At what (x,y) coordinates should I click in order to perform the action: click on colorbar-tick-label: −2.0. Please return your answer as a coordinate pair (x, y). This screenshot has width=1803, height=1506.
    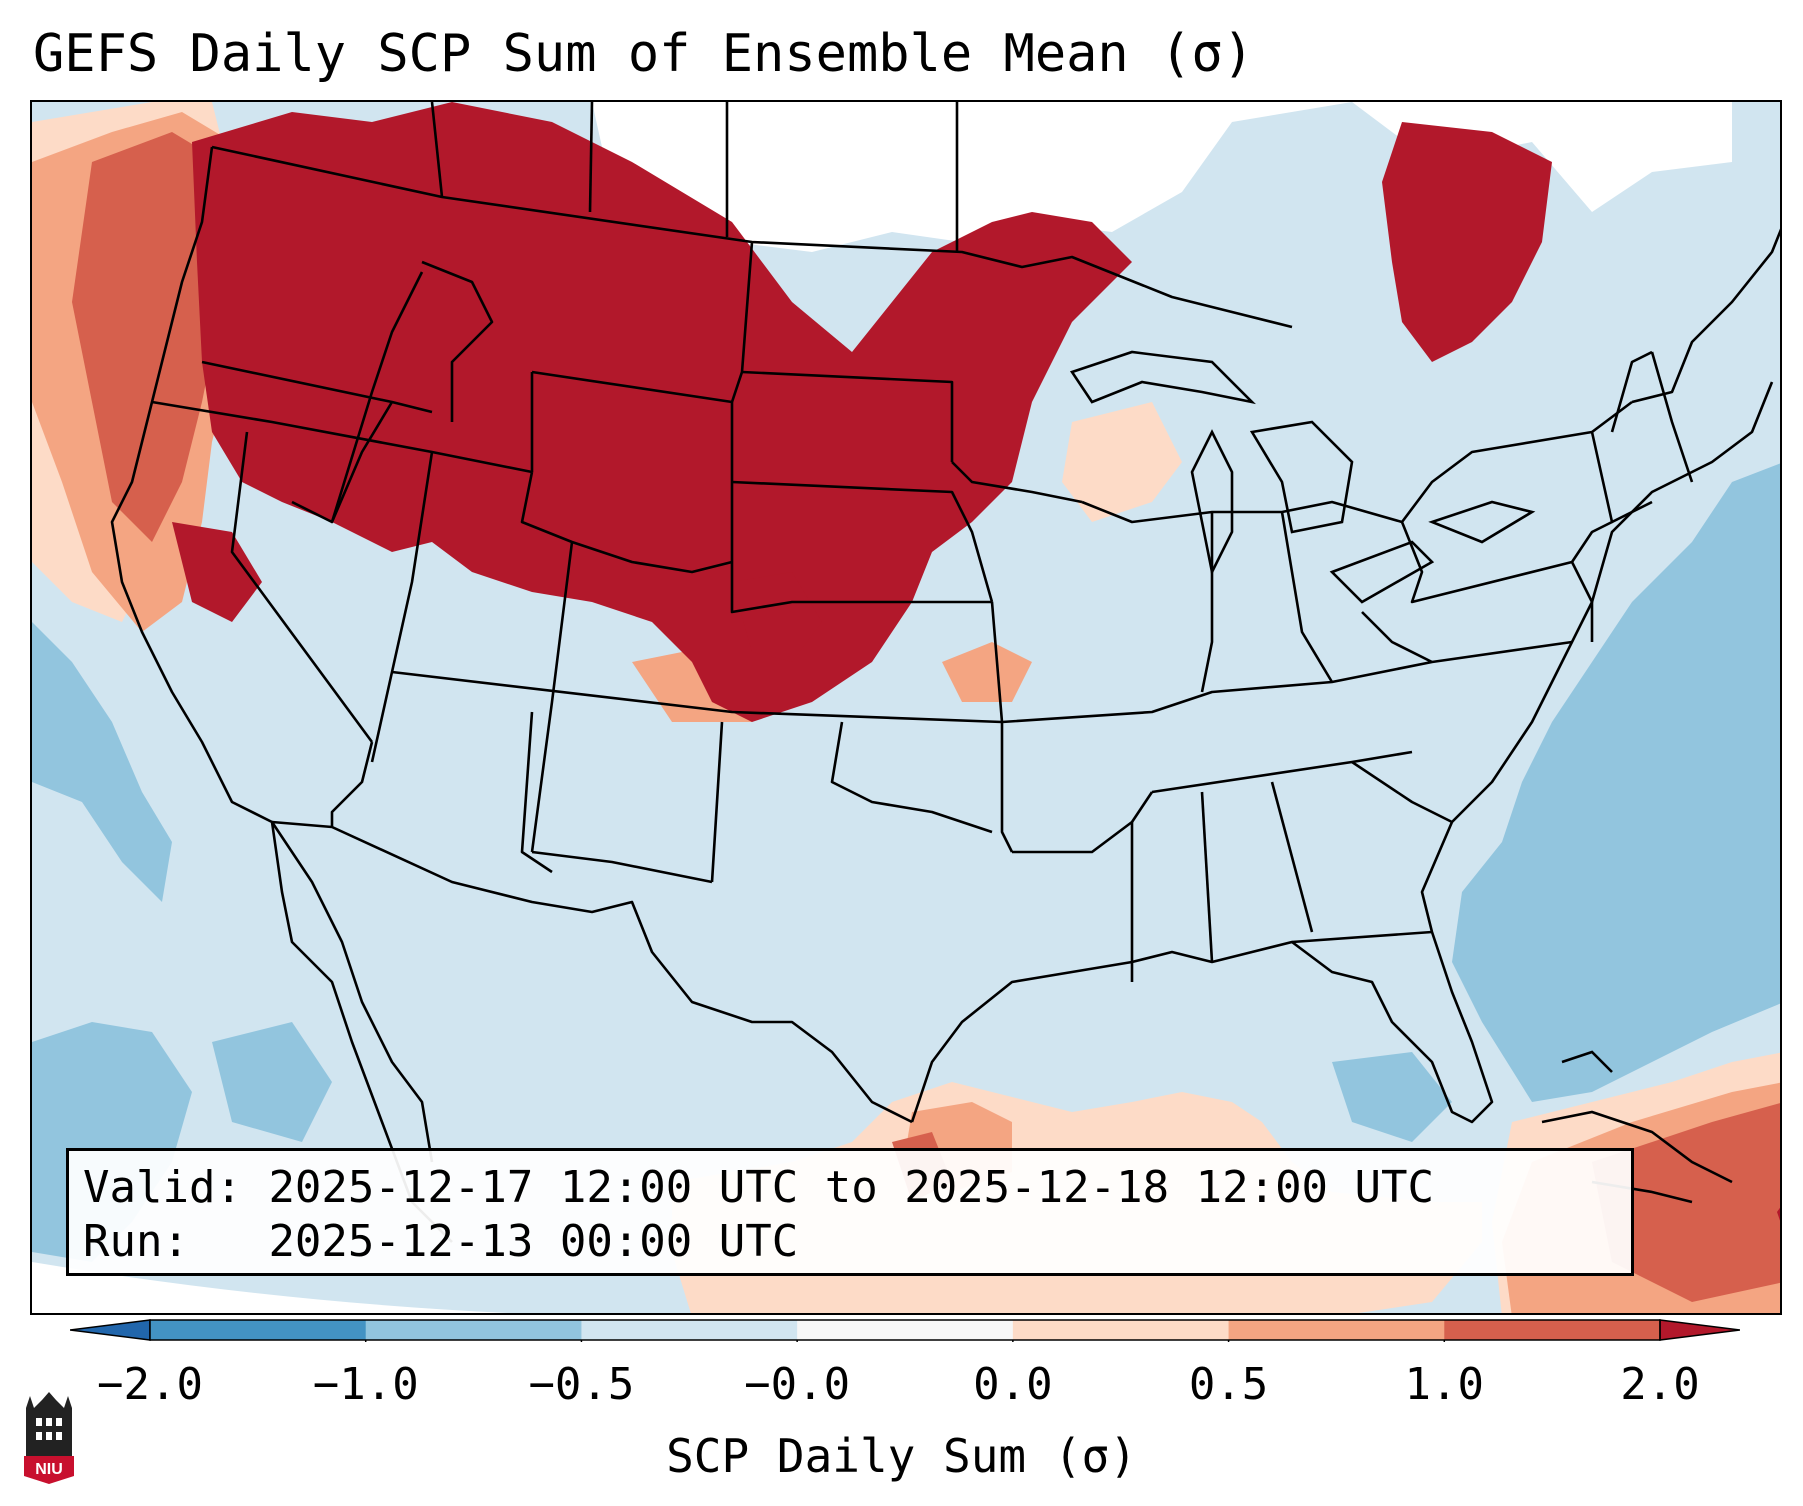
    Looking at the image, I should click on (150, 1384).